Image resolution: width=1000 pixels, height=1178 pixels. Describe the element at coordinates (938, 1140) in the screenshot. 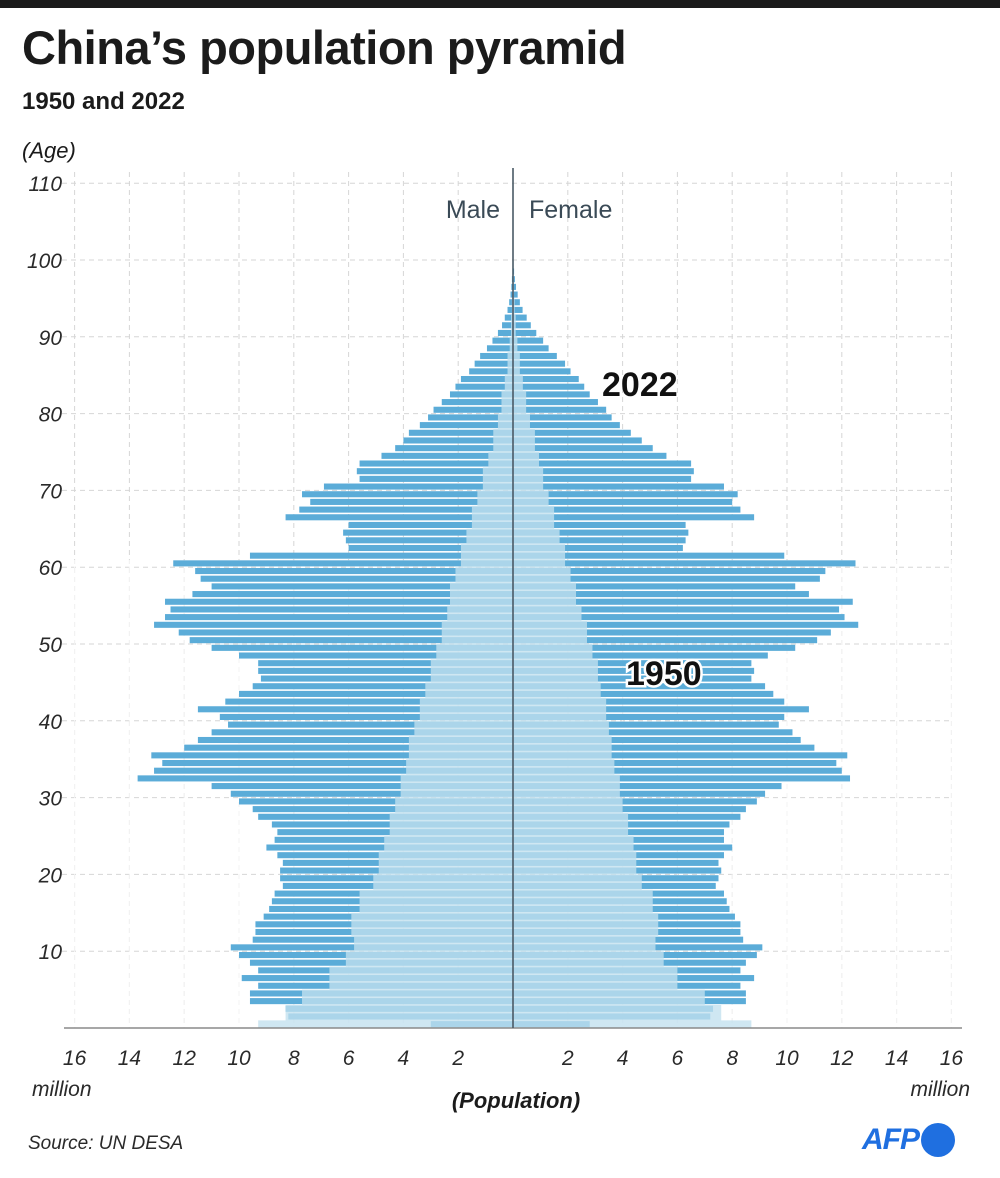

I see `afp-logo-dot` at that location.